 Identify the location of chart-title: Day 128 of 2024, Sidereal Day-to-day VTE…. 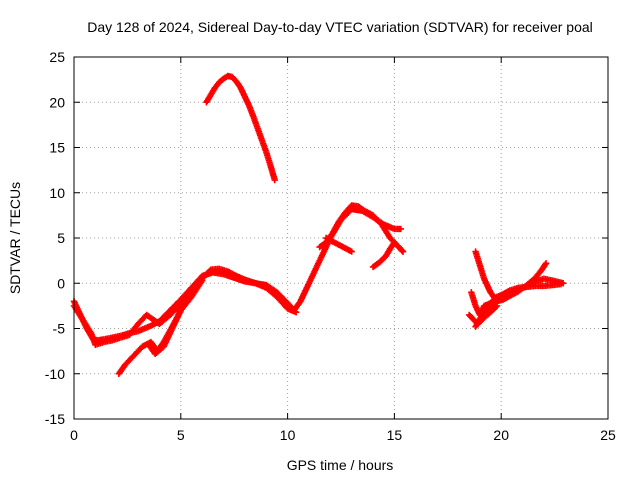
(340, 27).